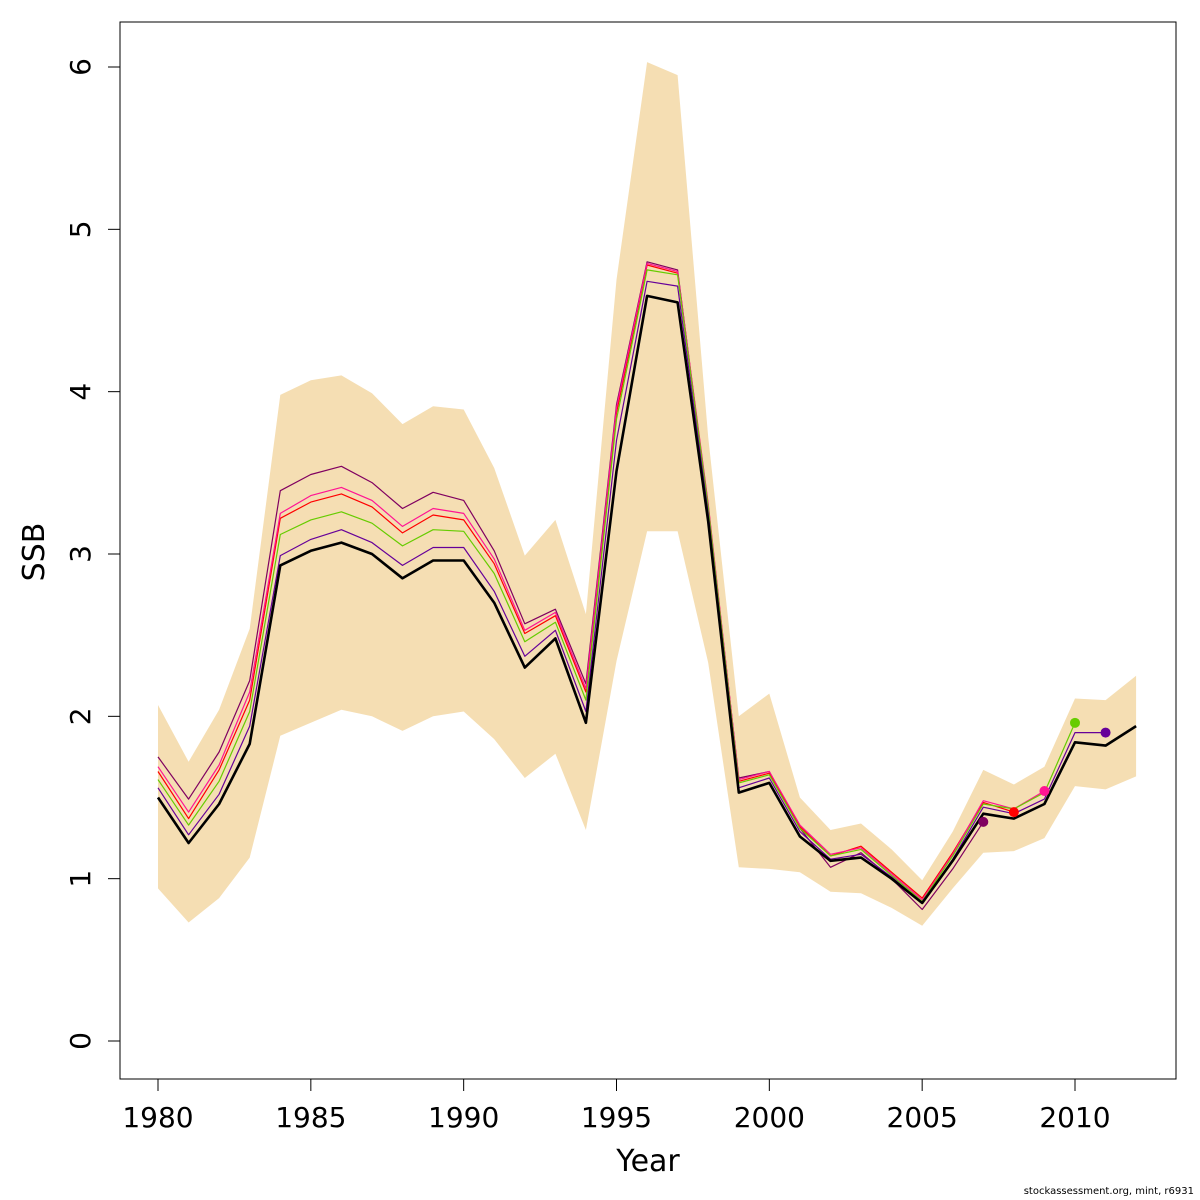  What do you see at coordinates (647, 1161) in the screenshot?
I see `x-axis-title: Year` at bounding box center [647, 1161].